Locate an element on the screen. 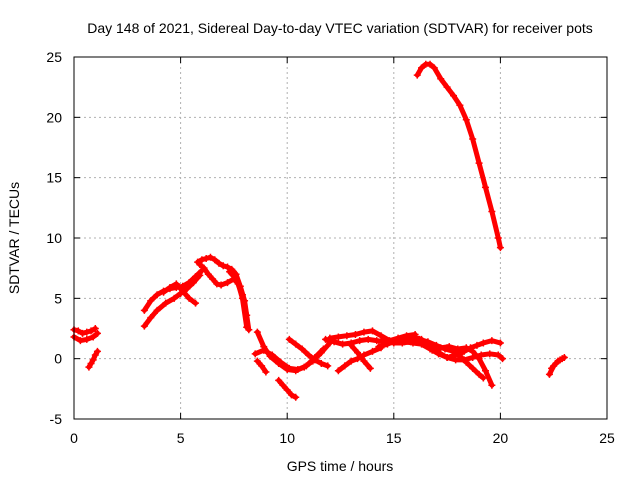  y-tick-label: 0 is located at coordinates (58, 359).